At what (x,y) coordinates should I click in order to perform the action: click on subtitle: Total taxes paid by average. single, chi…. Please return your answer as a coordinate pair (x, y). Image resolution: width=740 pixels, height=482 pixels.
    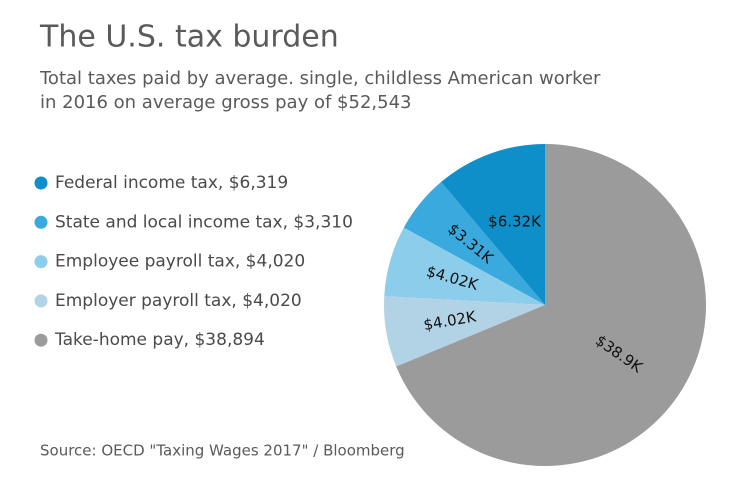
    Looking at the image, I should click on (320, 78).